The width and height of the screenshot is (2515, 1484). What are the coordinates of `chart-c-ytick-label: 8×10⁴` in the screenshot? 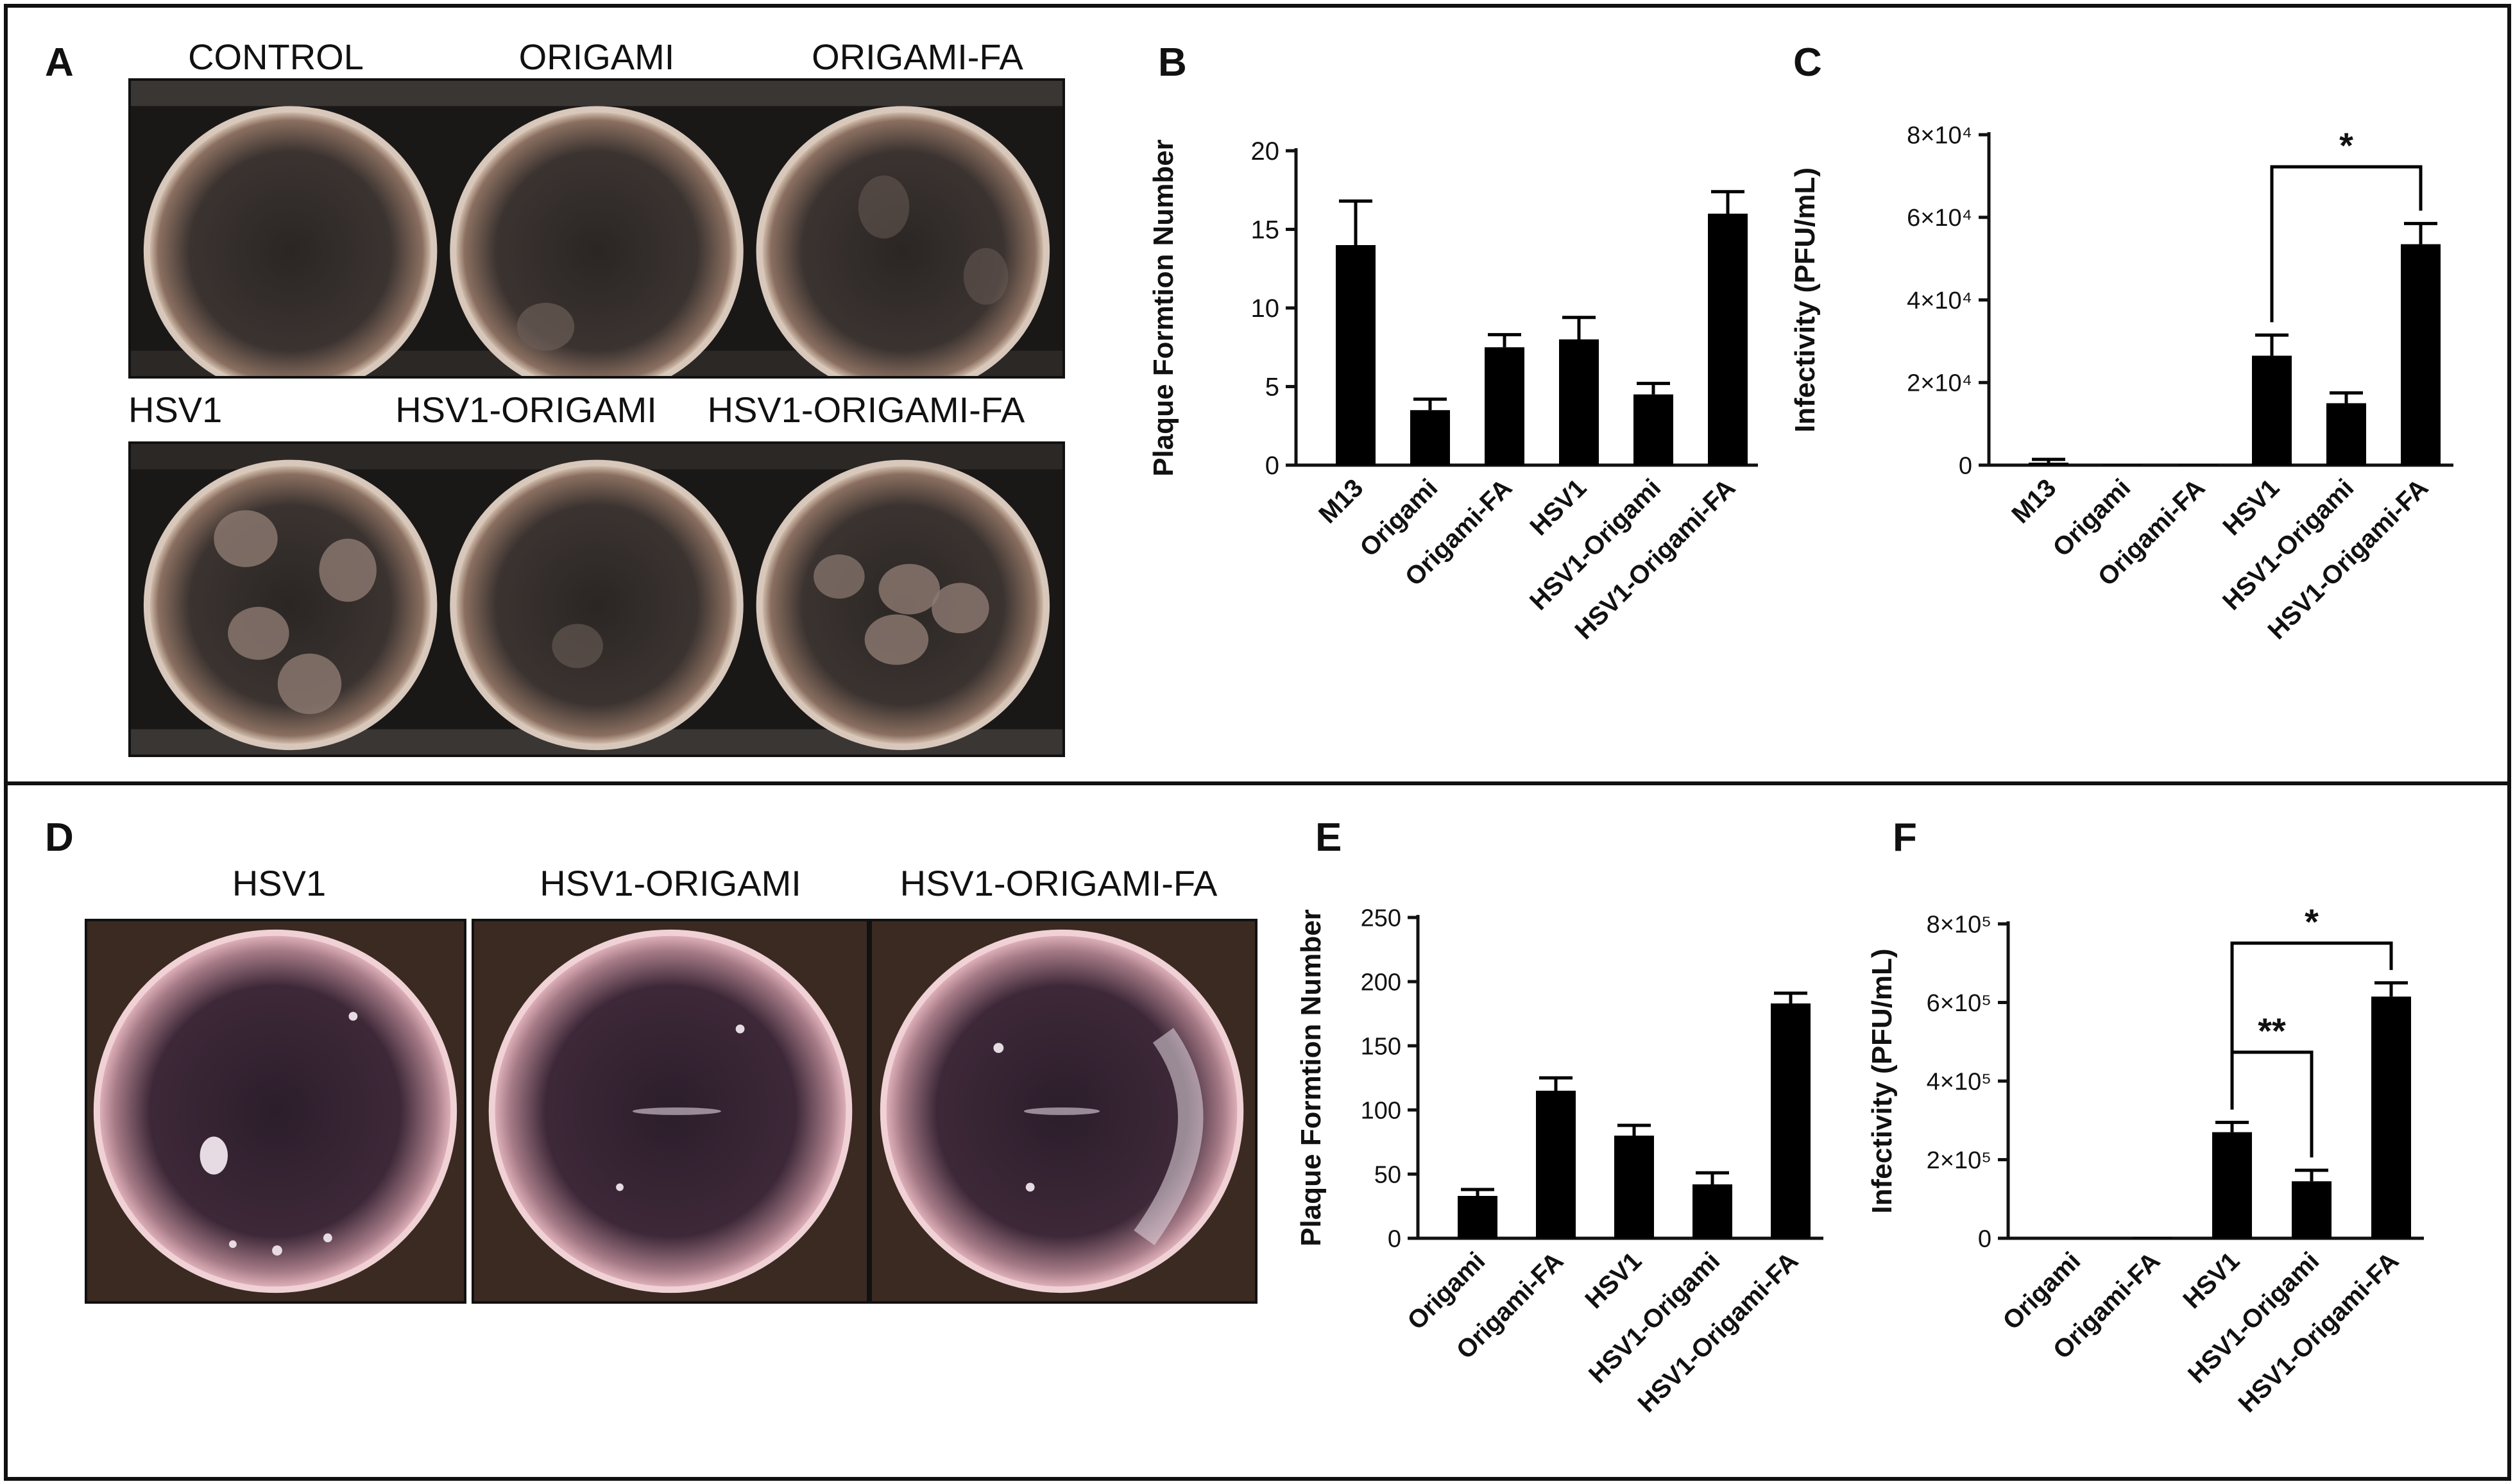 It's located at (1939, 135).